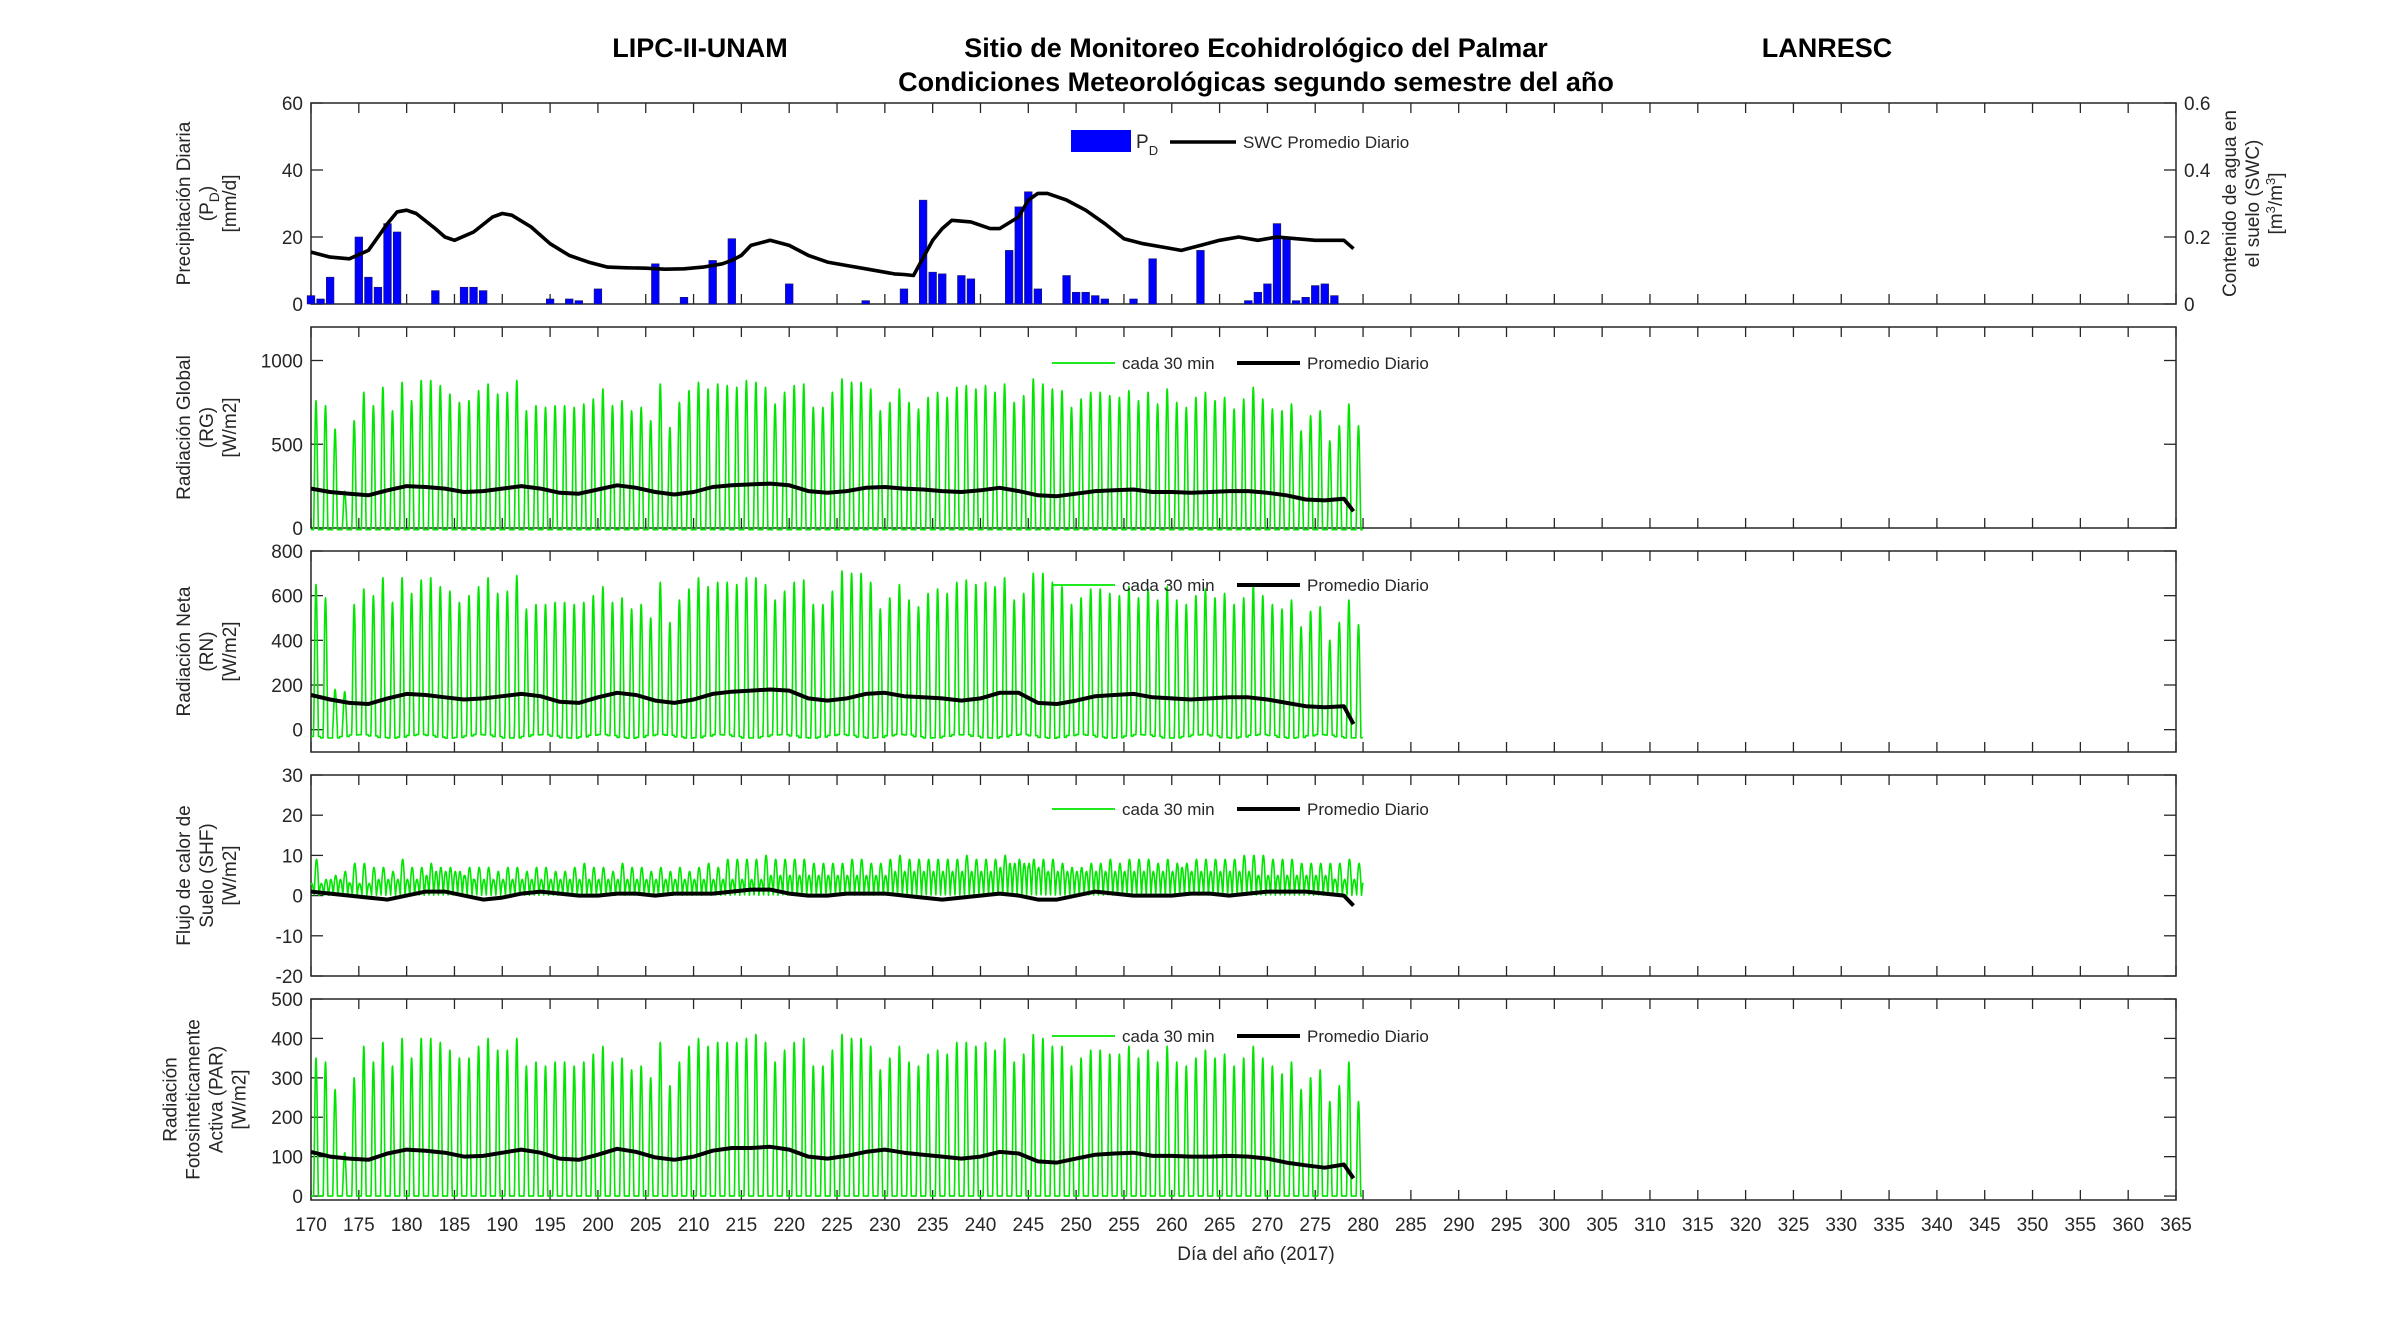 This screenshot has height=1344, width=2394. I want to click on precip-ytick-label: 40, so click(292, 171).